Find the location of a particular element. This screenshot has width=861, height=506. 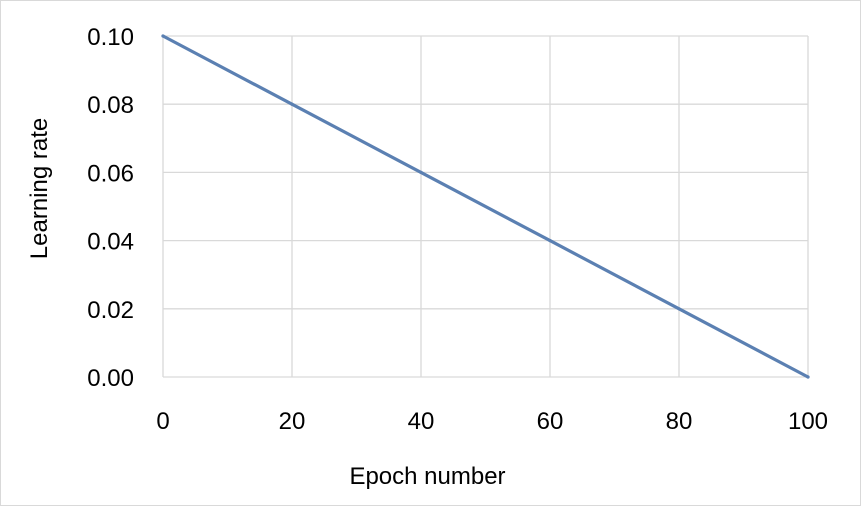

y-tick-label: 0.00 is located at coordinates (110, 378).